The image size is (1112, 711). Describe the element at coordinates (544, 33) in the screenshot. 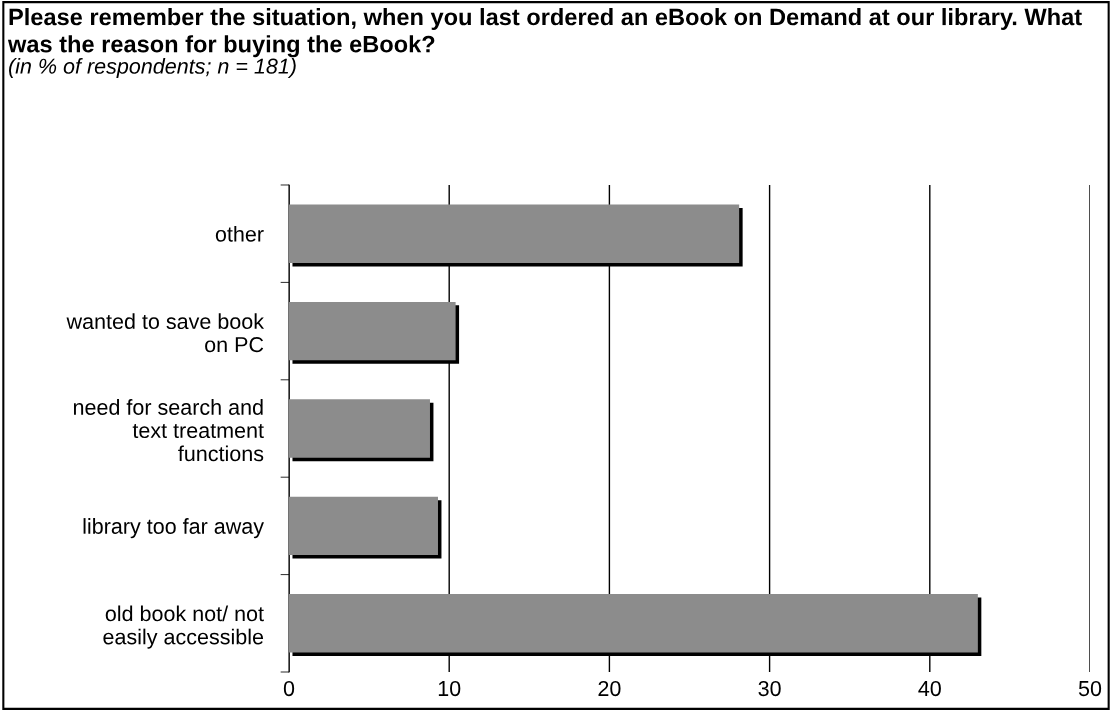

I see `chart-title: Please remember the situation, when you last ordered an eBook on Demand at our library. What was the reason for buying the eBook?` at that location.